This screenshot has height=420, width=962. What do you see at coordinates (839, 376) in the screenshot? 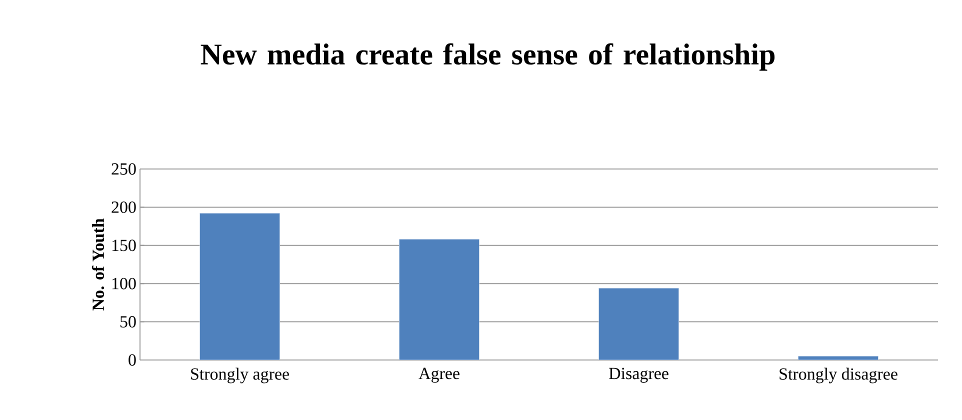
I see `x-tick-label: Strongly disagree` at bounding box center [839, 376].